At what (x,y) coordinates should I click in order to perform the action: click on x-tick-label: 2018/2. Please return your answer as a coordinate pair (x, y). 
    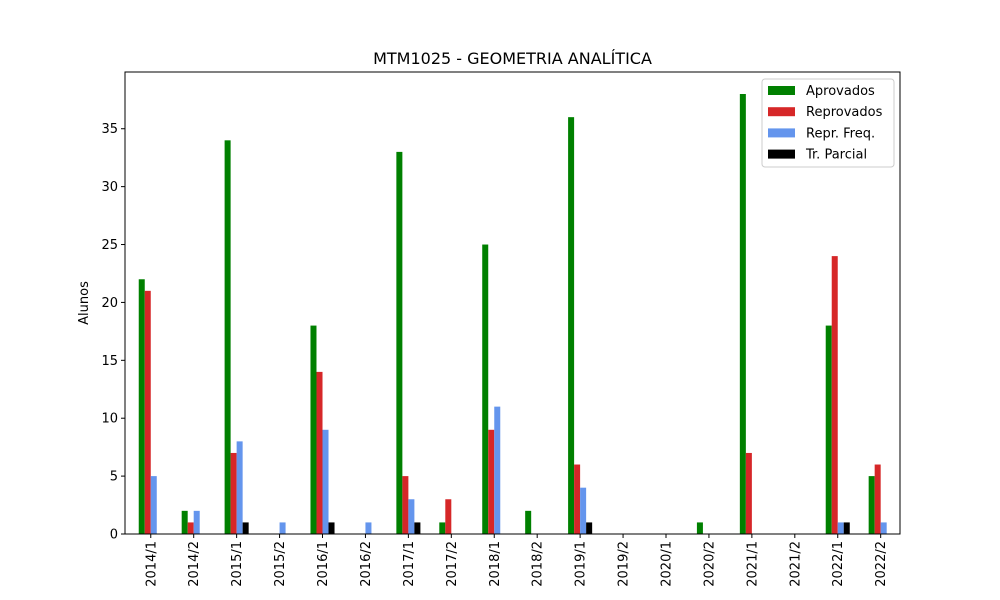
    Looking at the image, I should click on (538, 564).